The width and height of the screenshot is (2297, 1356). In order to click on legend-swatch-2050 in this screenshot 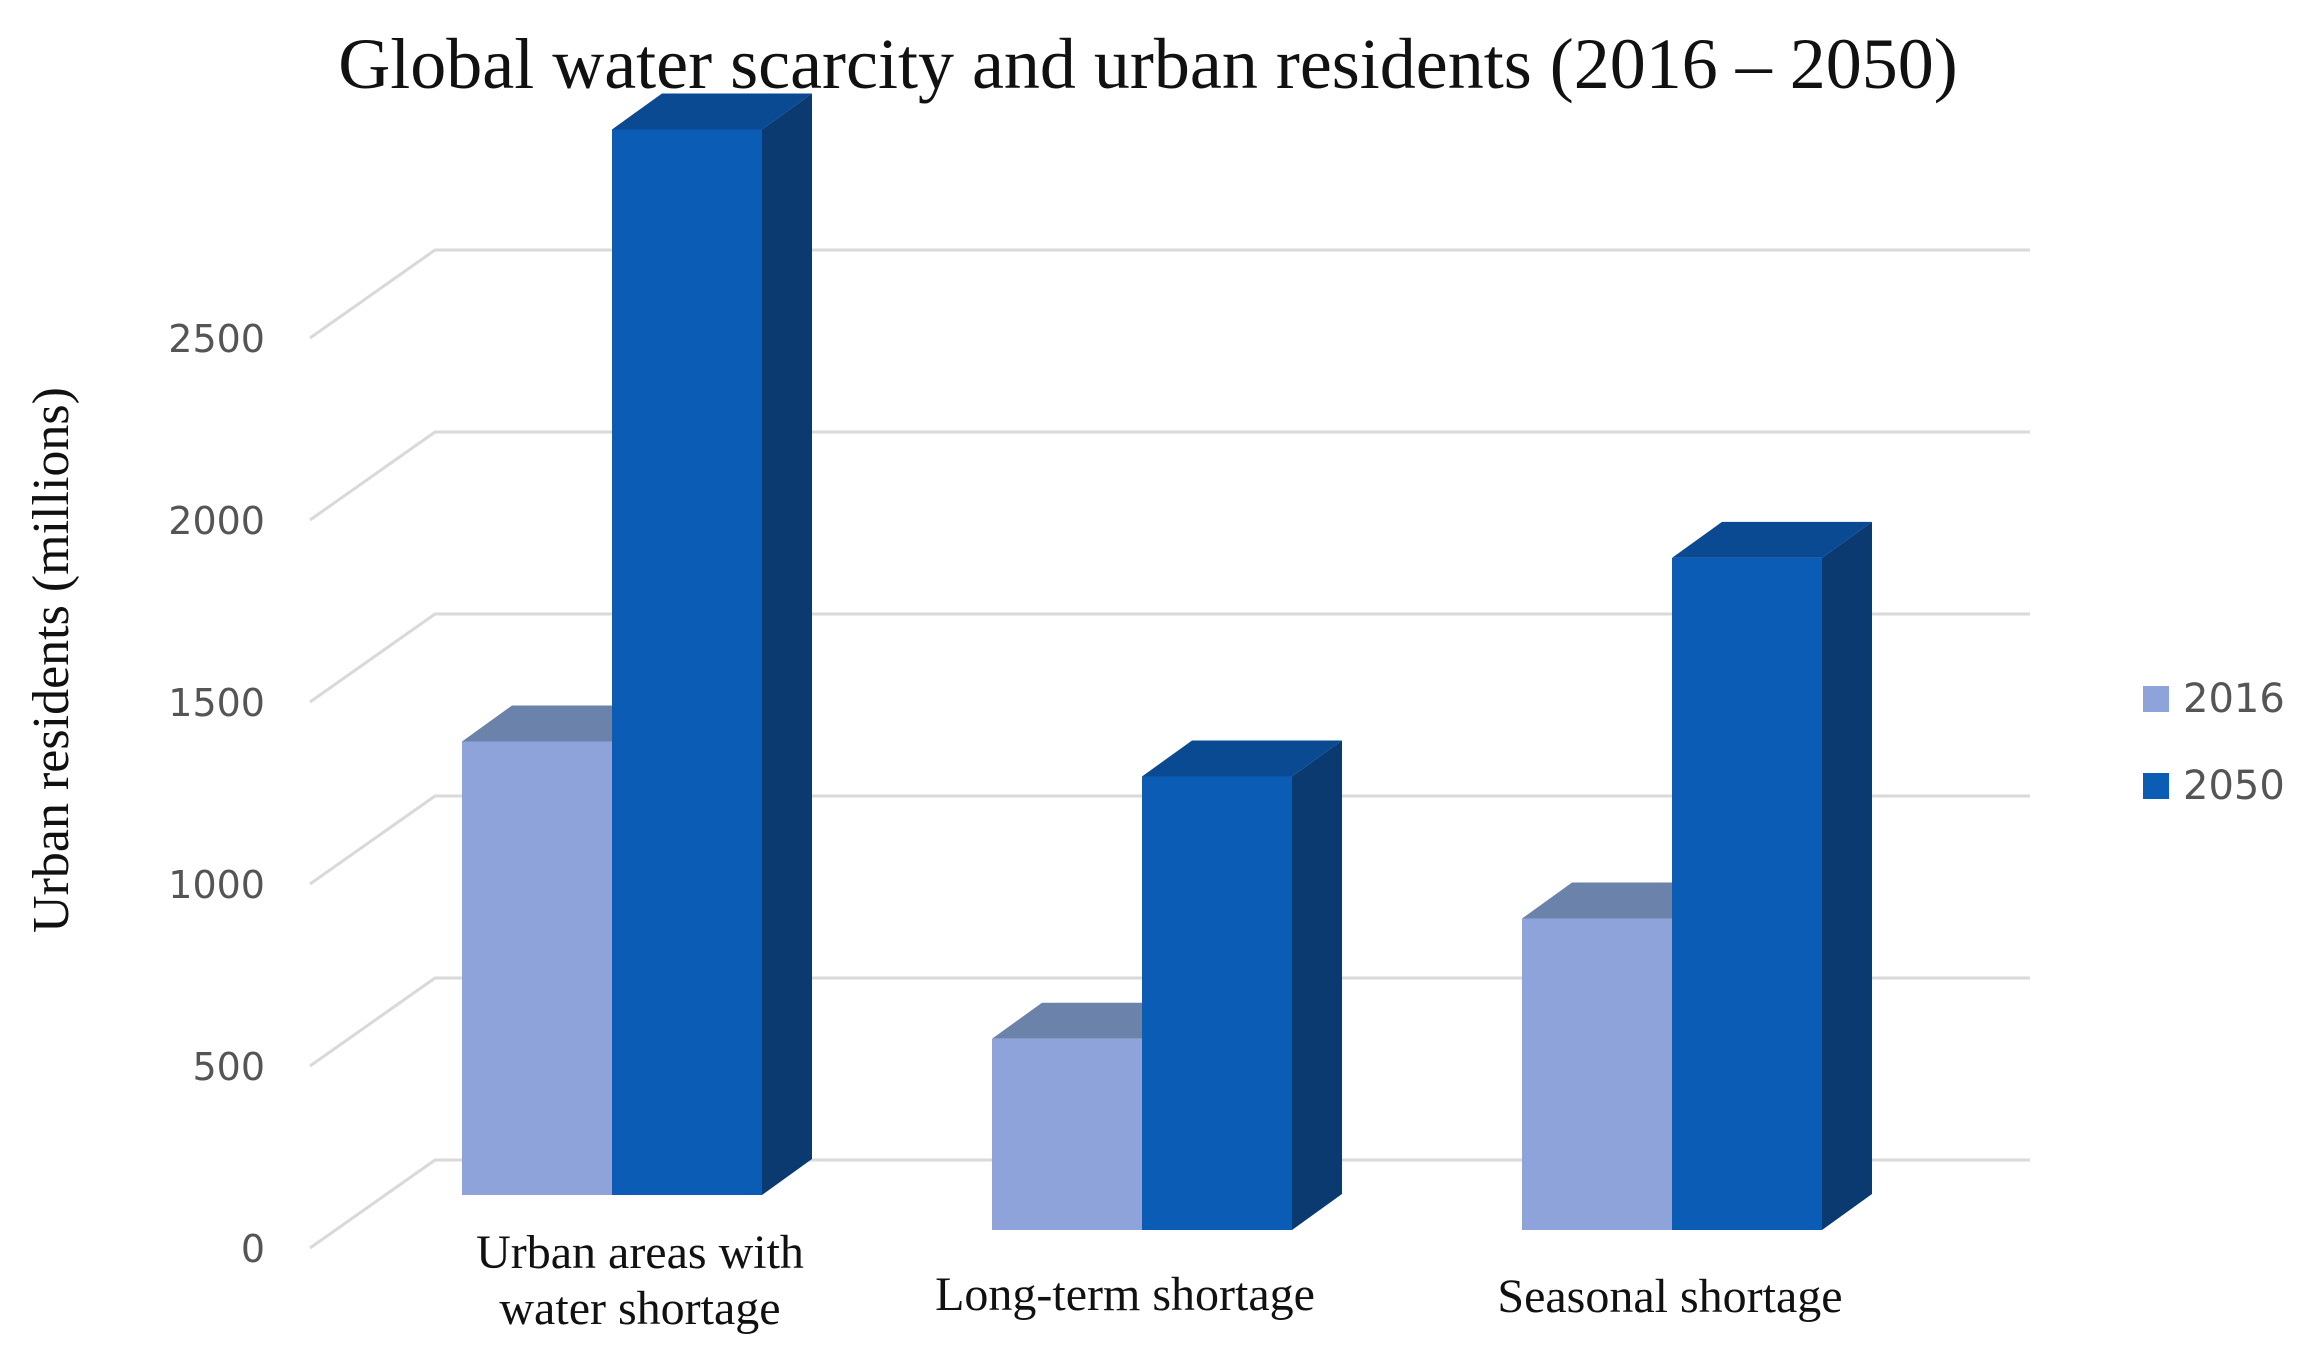, I will do `click(2156, 786)`.